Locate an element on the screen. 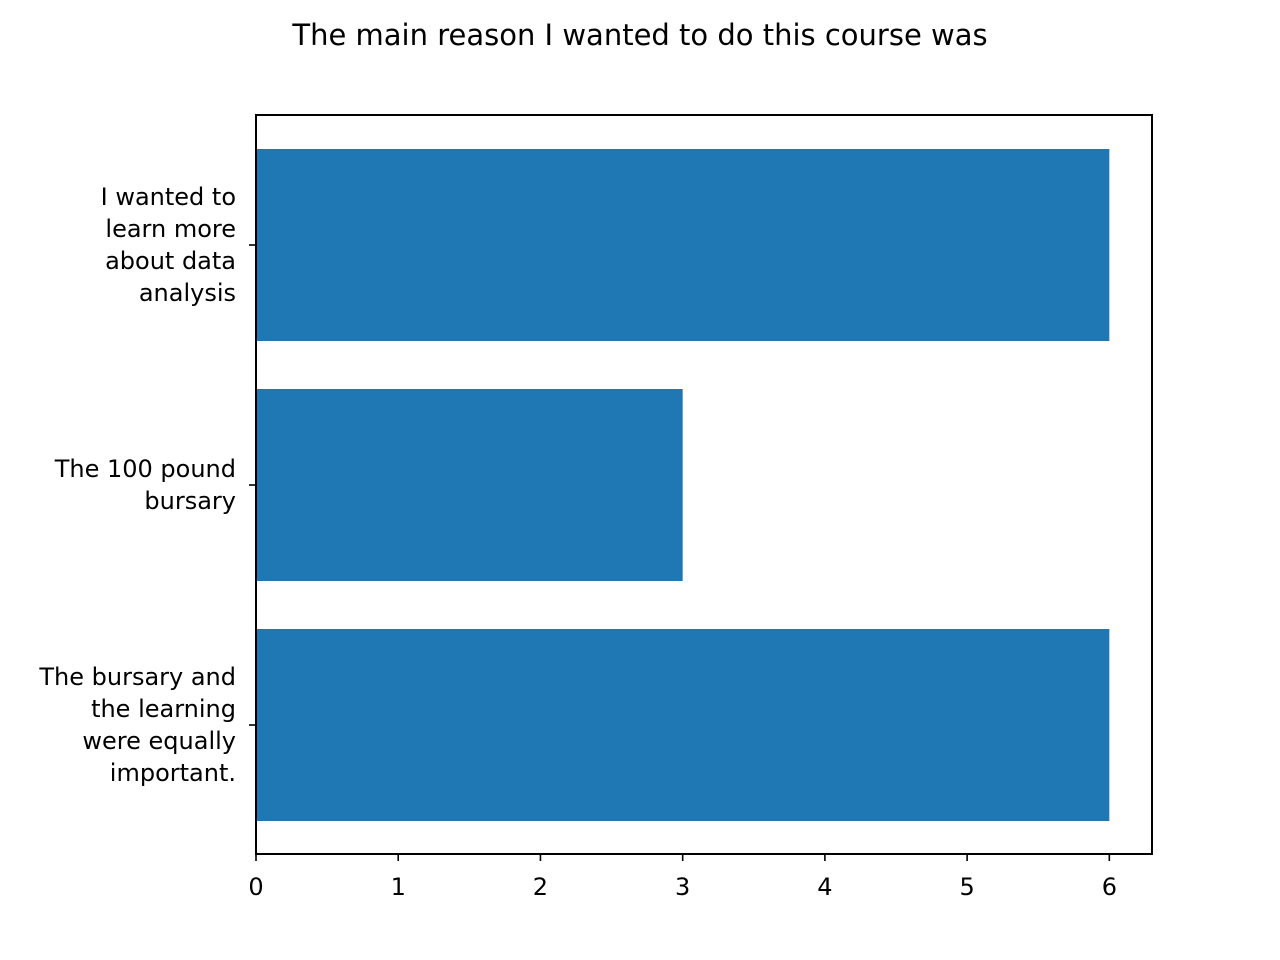 This screenshot has width=1280, height=960. y-tick-label-line: analysis is located at coordinates (187, 293).